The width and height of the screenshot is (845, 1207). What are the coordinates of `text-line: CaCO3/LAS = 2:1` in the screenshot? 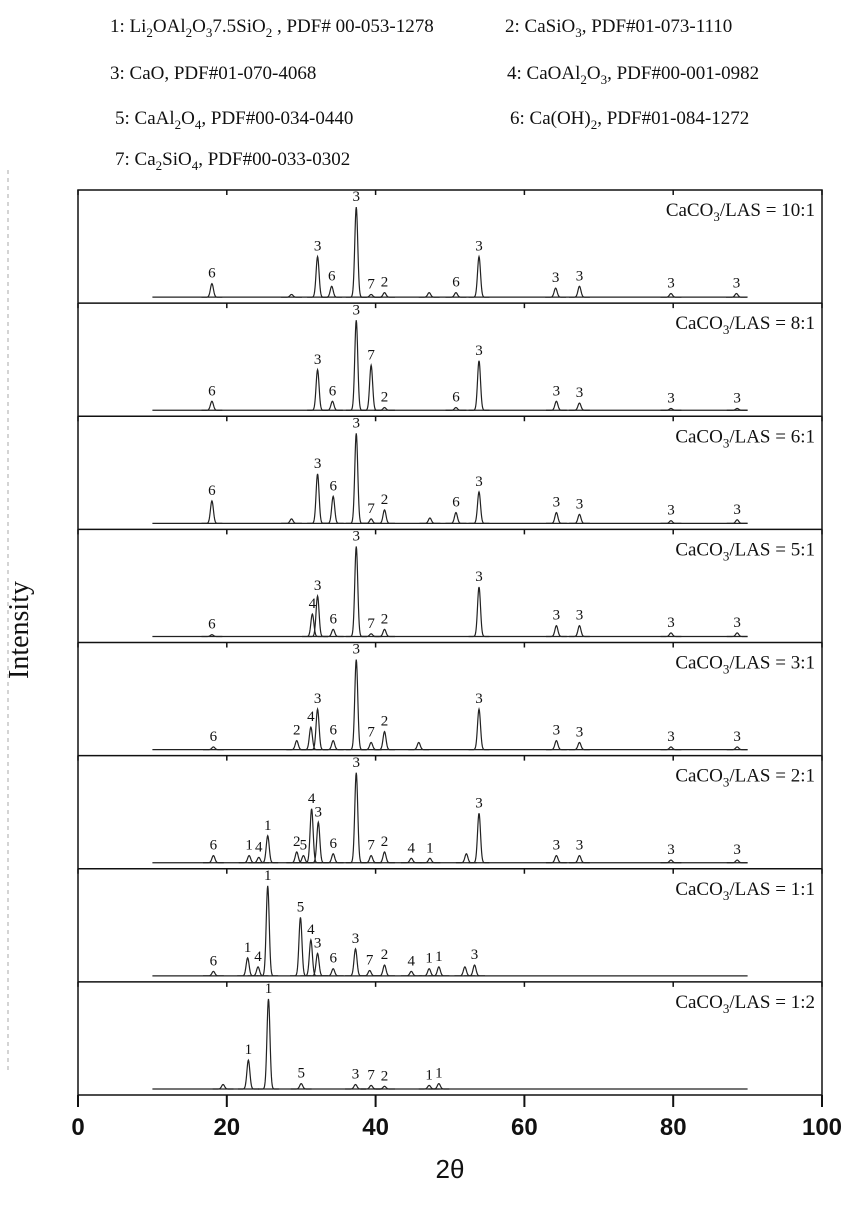 It's located at (745, 778).